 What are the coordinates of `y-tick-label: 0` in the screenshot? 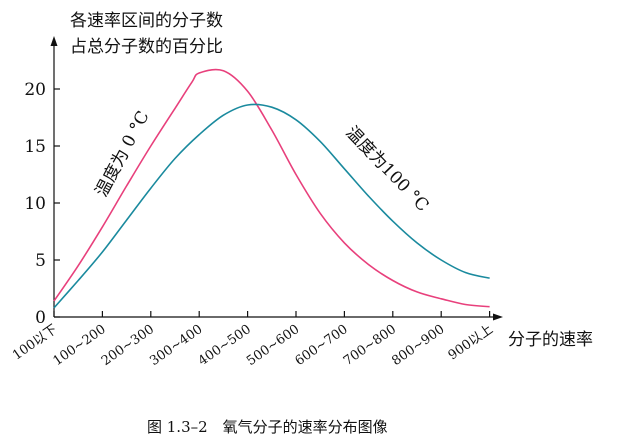 It's located at (40, 318).